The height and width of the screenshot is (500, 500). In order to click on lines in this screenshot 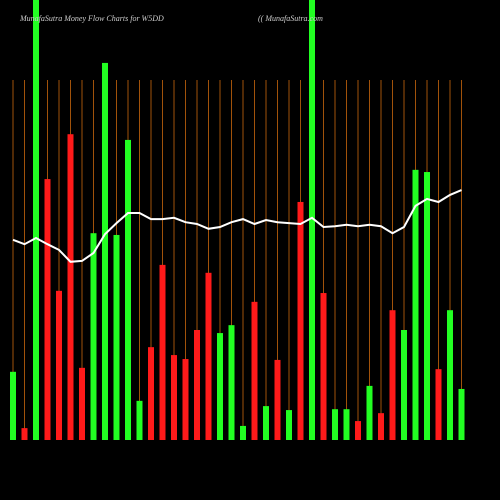, I will do `click(237, 226)`.